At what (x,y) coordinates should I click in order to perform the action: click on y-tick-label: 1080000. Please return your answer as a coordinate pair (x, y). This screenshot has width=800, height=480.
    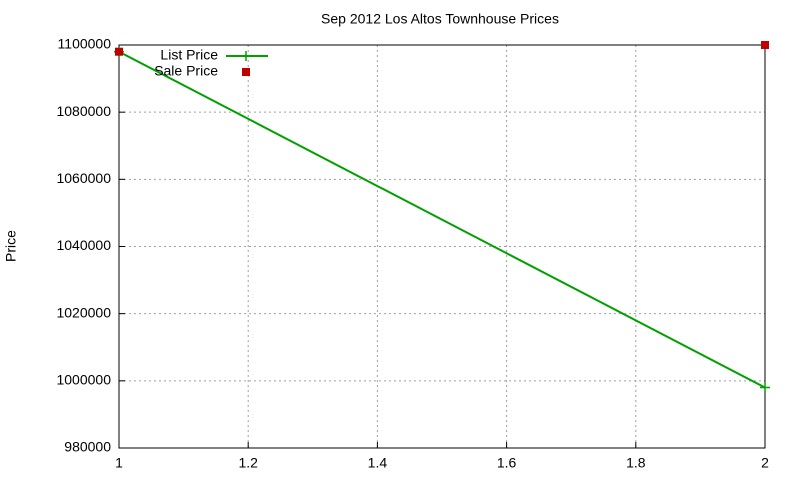
    Looking at the image, I should click on (83, 111).